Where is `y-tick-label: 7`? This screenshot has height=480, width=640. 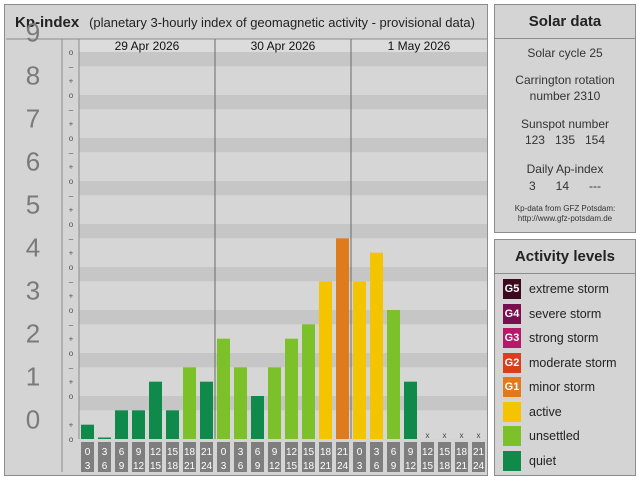
y-tick-label: 7 is located at coordinates (33, 119).